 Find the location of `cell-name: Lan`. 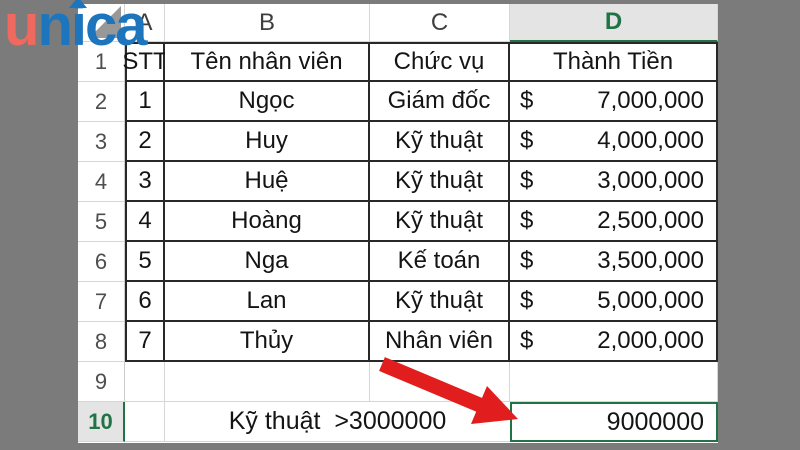

cell-name: Lan is located at coordinates (267, 302).